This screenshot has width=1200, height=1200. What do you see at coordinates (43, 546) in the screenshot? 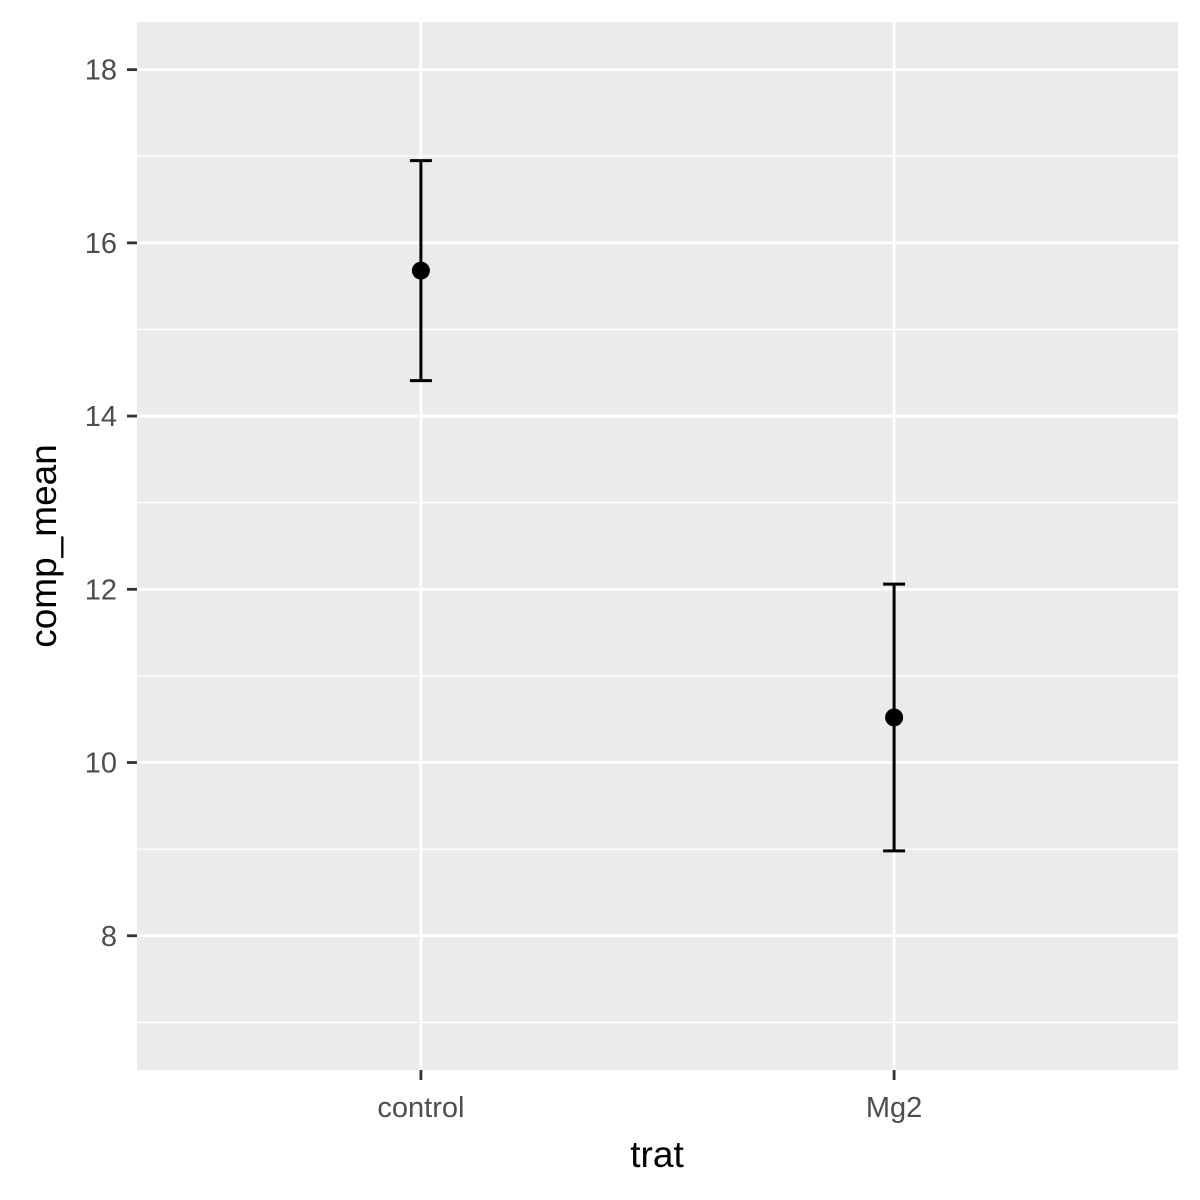
I see `y-axis-title: comp_mean` at bounding box center [43, 546].